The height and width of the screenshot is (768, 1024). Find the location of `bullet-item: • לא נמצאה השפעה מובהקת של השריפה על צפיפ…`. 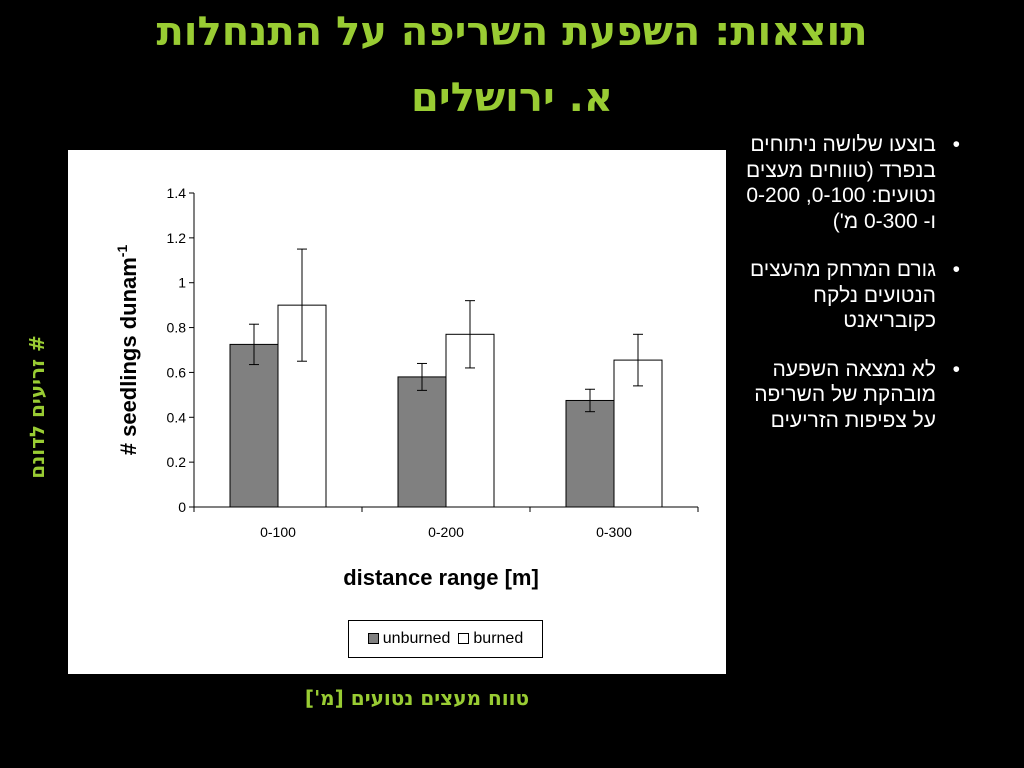

bullet-item: • לא נמצאה השפעה מובהקת של השריפה על צפיפ… is located at coordinates (852, 395).